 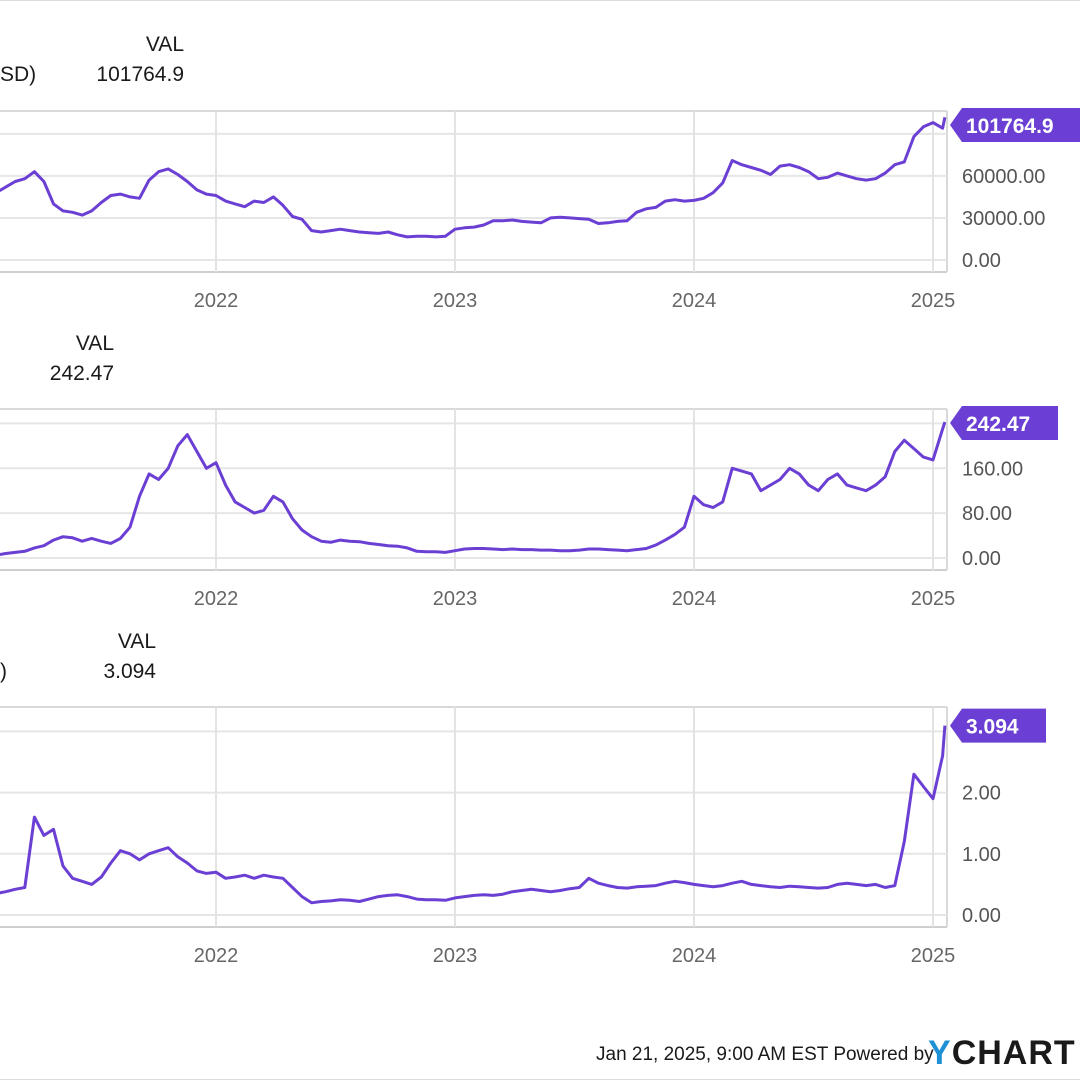 I want to click on y-tick-label: 80.00, so click(x=987, y=514).